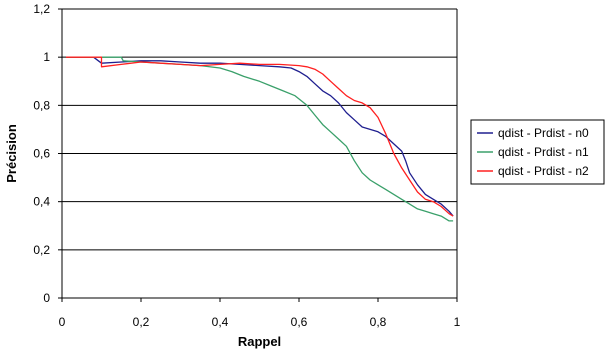 This screenshot has width=608, height=356. Describe the element at coordinates (457, 322) in the screenshot. I see `x-tick-label: 1` at that location.